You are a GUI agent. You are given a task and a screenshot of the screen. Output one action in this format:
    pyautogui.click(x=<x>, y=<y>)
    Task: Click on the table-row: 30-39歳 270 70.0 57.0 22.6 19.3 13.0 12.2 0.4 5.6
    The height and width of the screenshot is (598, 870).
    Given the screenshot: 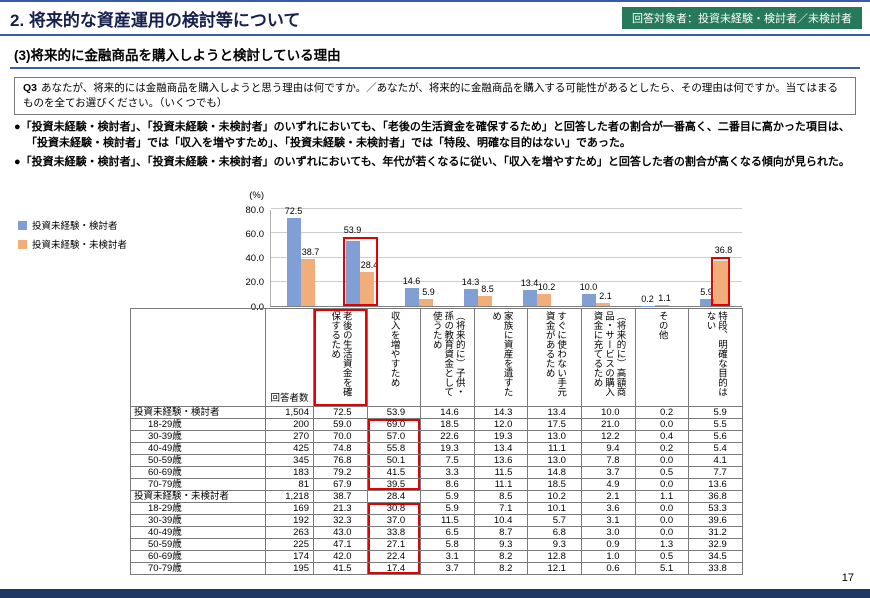 What is the action you would take?
    pyautogui.click(x=436, y=436)
    